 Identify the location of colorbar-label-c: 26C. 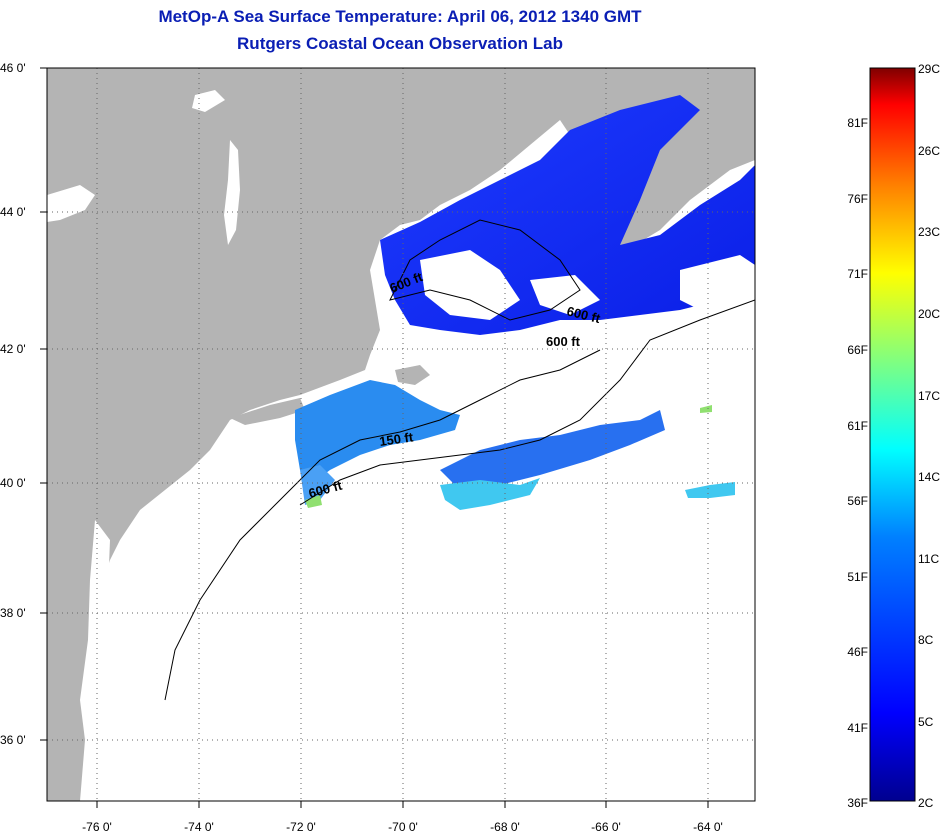
(929, 151).